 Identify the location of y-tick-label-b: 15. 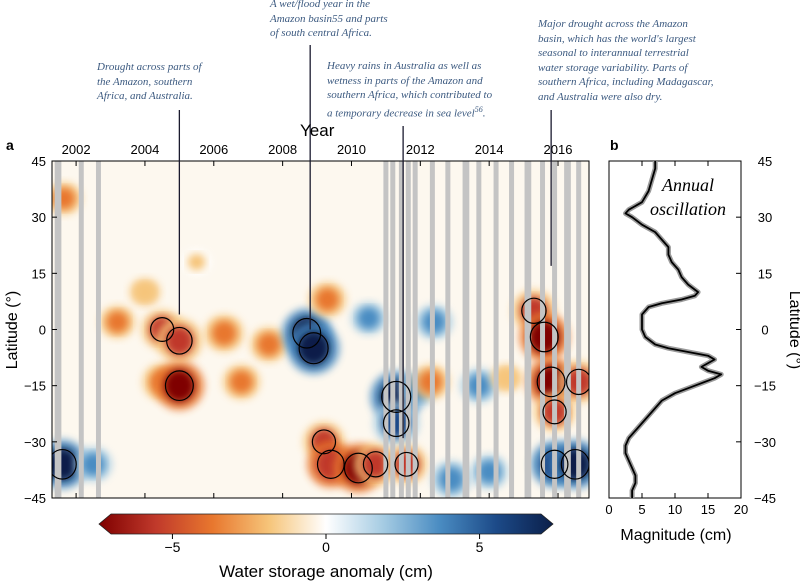
(765, 273).